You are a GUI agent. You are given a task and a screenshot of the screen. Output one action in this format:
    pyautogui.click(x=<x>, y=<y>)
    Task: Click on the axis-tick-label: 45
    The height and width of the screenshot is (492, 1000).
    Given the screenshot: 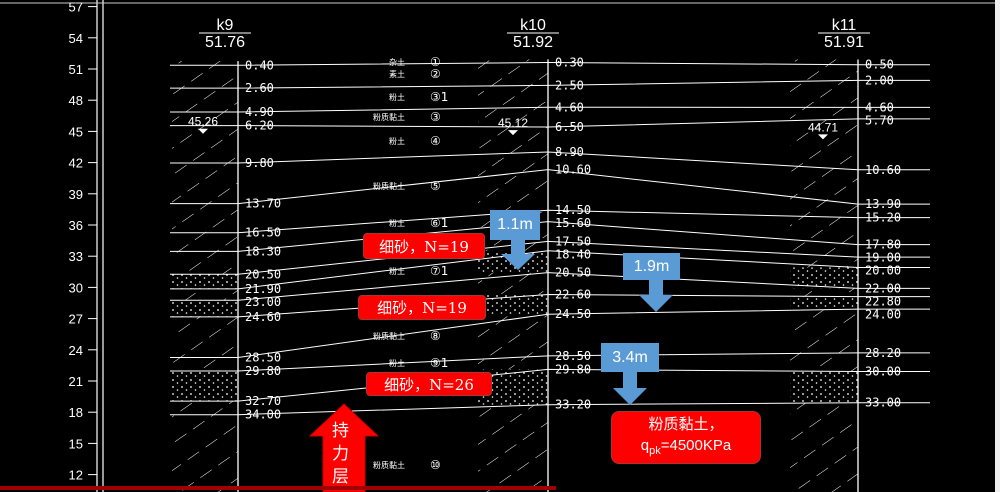 What is the action you would take?
    pyautogui.click(x=76, y=131)
    